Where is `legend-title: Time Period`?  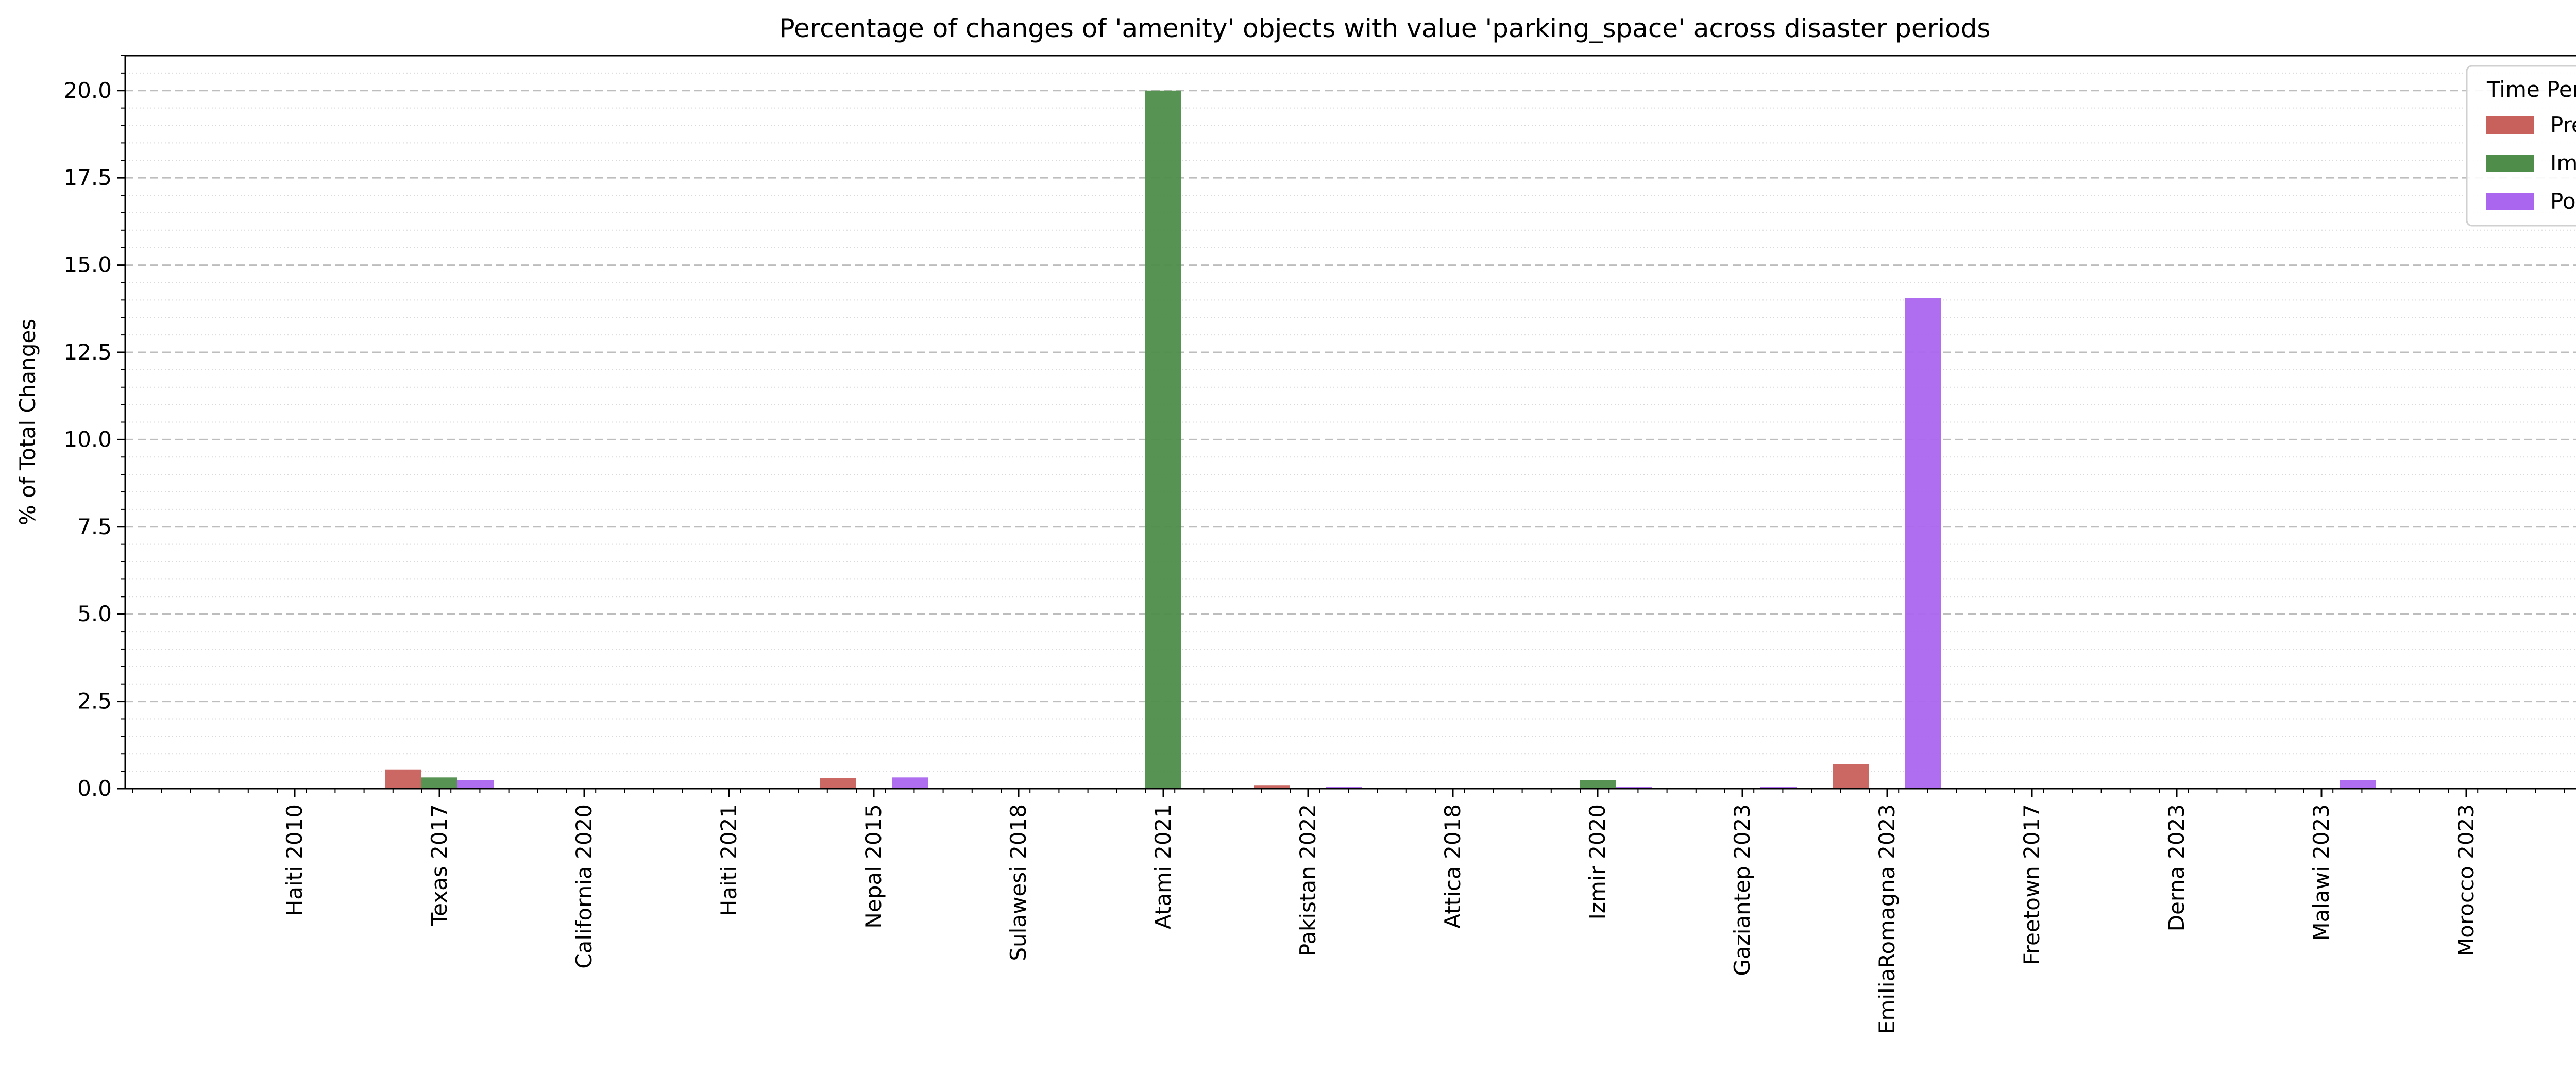 legend-title: Time Period is located at coordinates (2531, 89).